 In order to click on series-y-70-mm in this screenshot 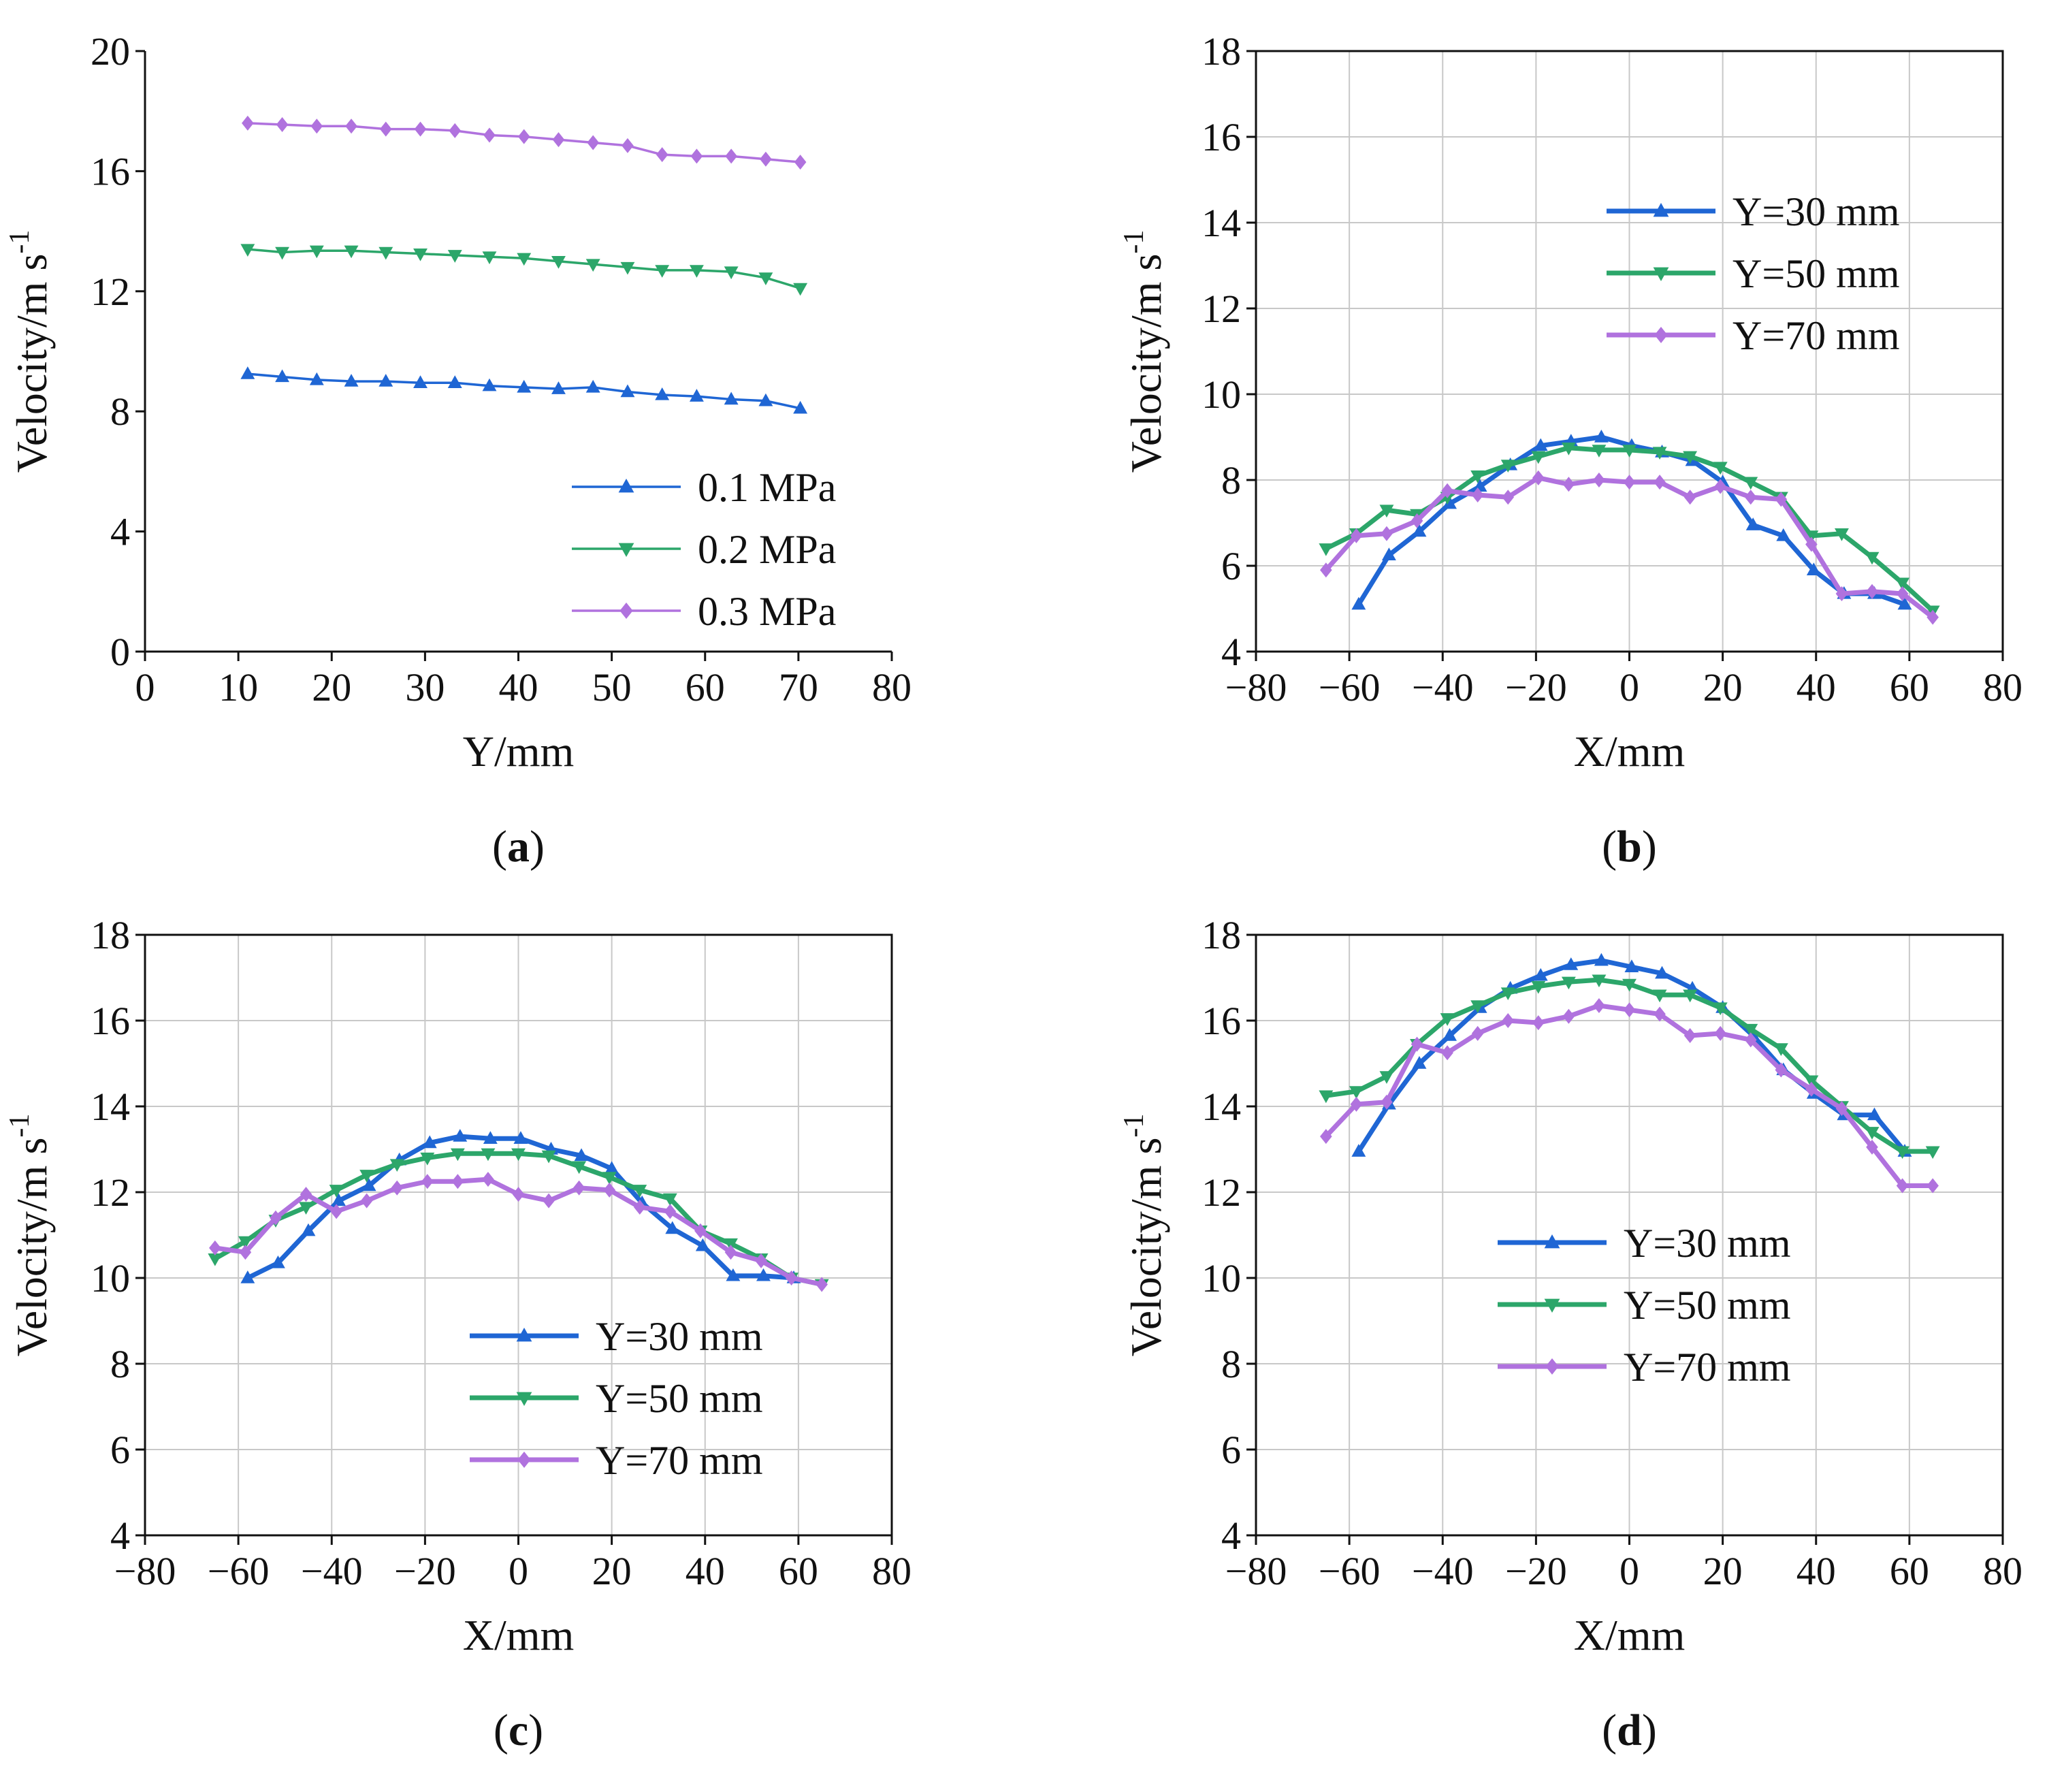, I will do `click(1629, 547)`.